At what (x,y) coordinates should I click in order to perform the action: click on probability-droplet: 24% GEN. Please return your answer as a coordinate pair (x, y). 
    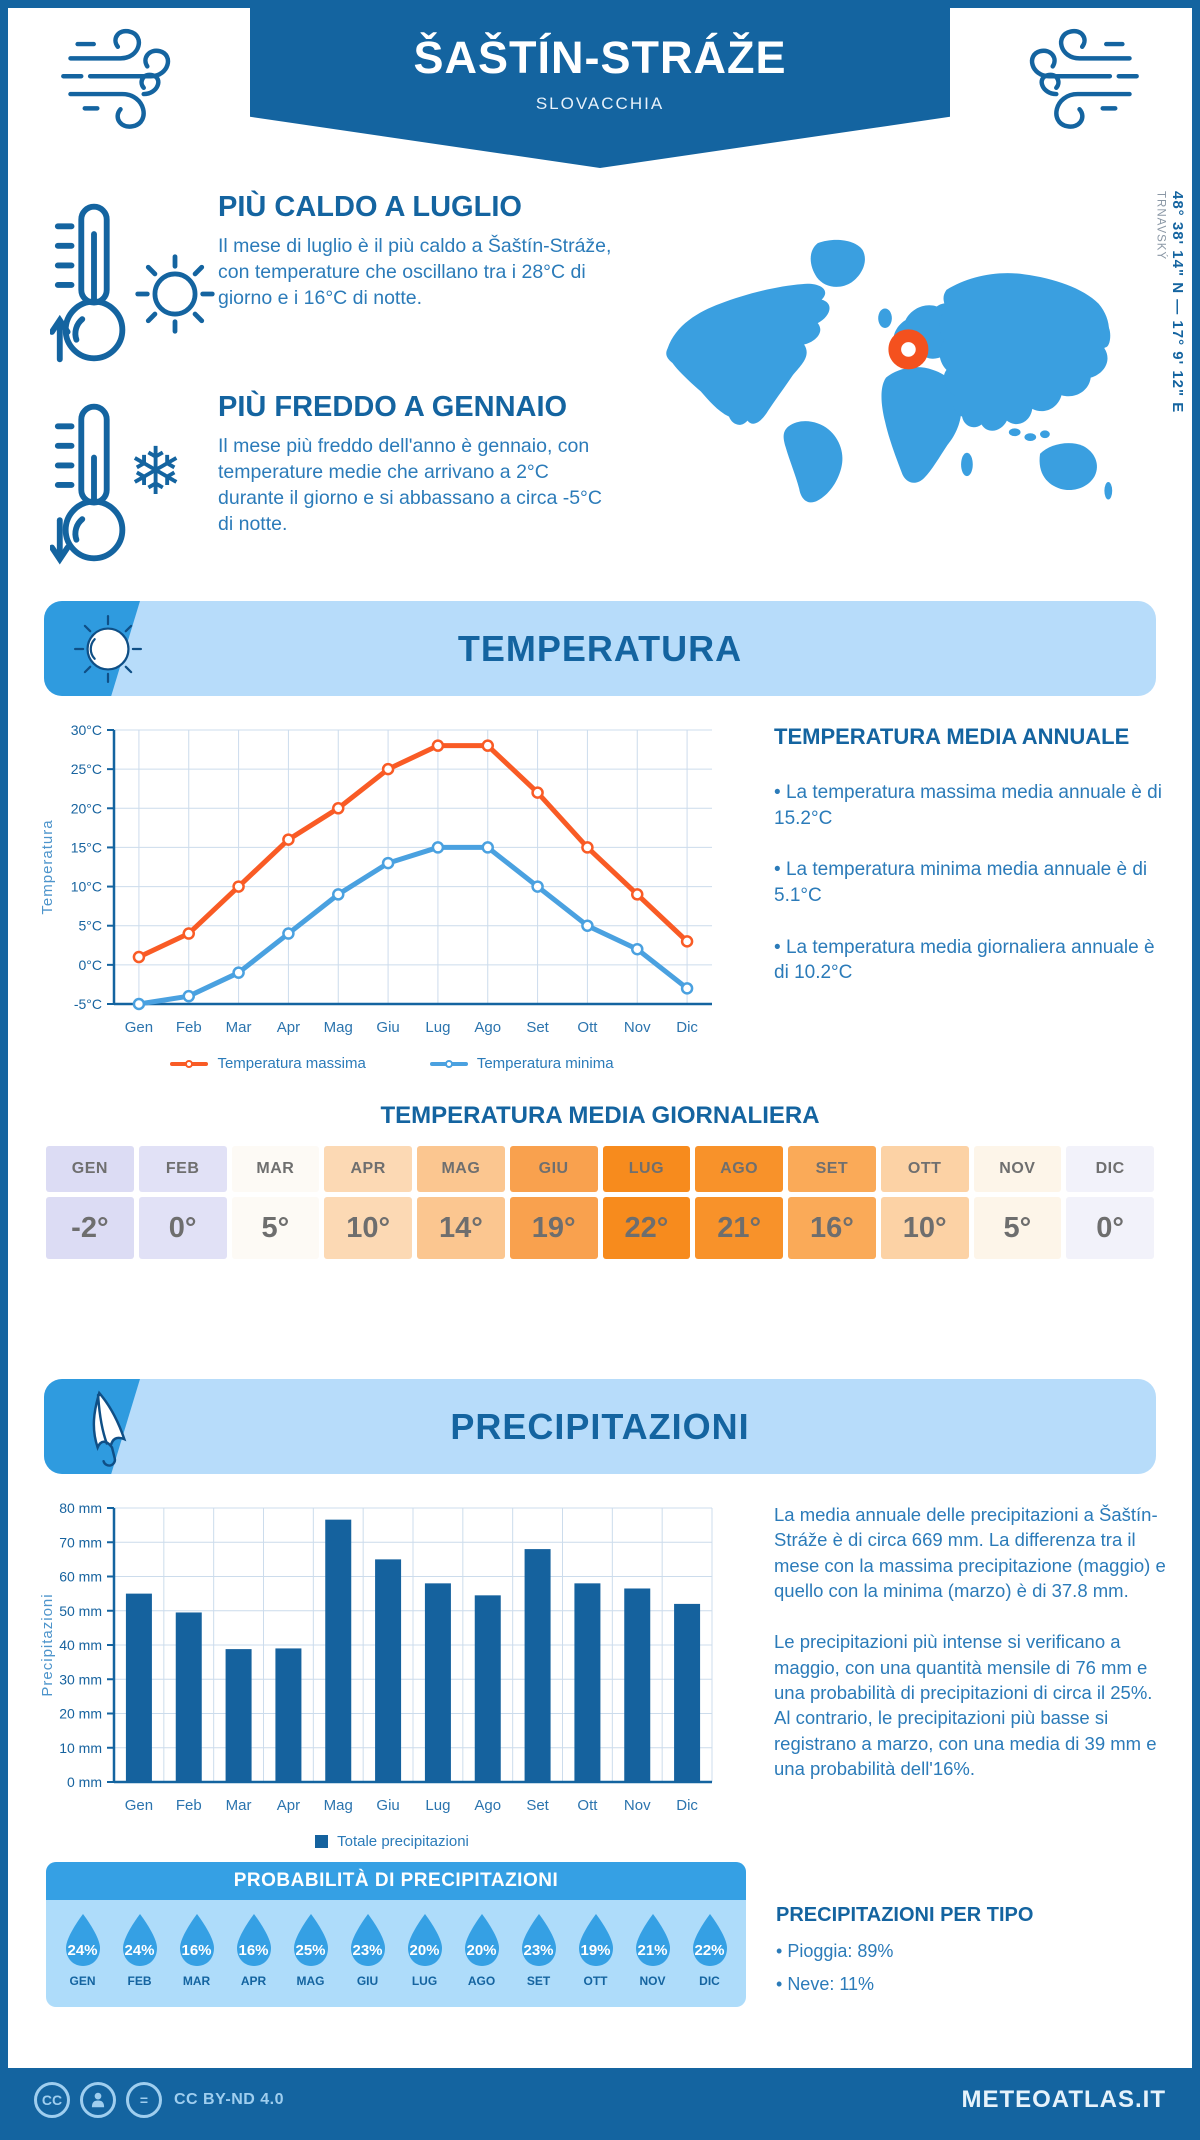
    Looking at the image, I should click on (82, 1950).